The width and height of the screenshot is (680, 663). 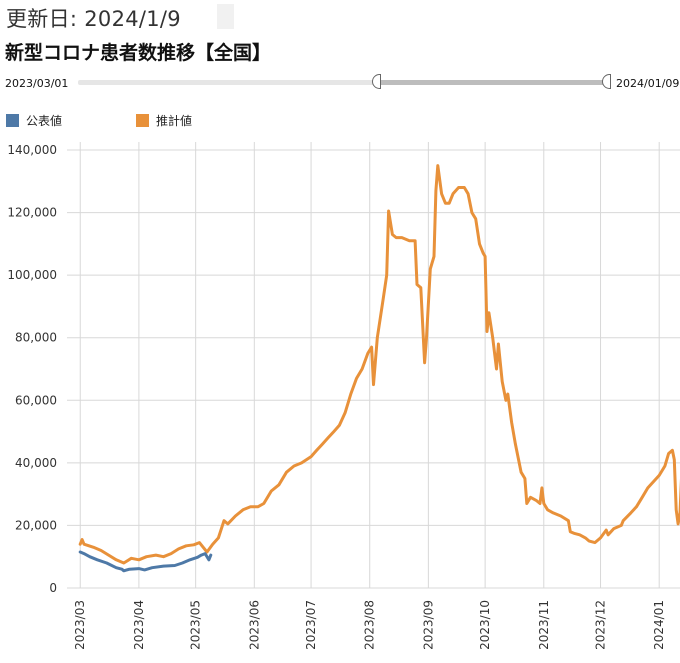 I want to click on legend-label-estimated: 推計値, so click(x=174, y=121).